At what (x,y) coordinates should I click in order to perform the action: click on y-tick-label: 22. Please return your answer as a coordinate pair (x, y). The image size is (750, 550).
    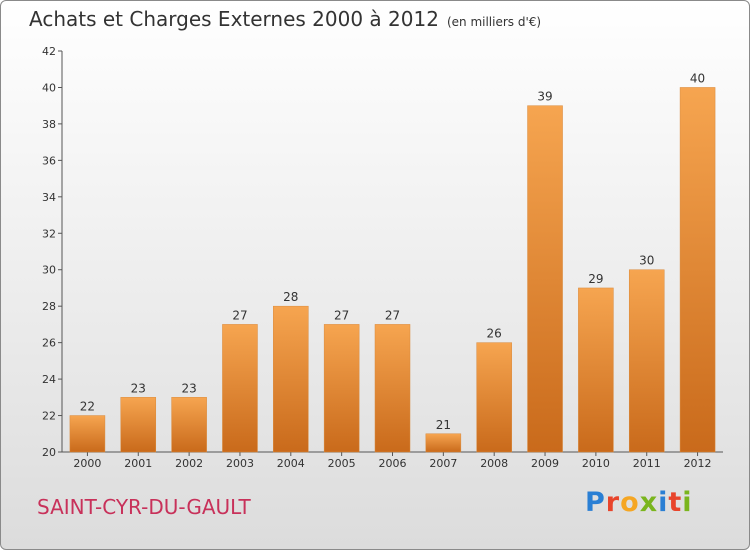
    Looking at the image, I should click on (49, 416).